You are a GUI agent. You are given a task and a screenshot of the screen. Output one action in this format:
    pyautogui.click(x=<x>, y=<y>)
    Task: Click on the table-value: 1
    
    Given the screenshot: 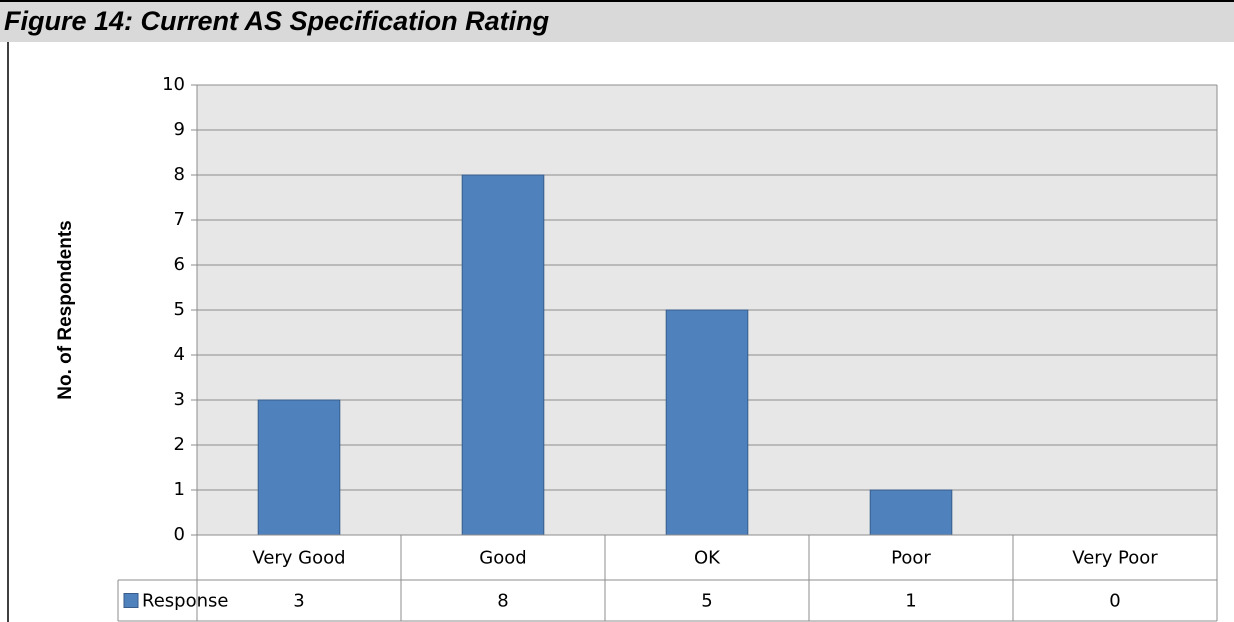 What is the action you would take?
    pyautogui.click(x=910, y=601)
    